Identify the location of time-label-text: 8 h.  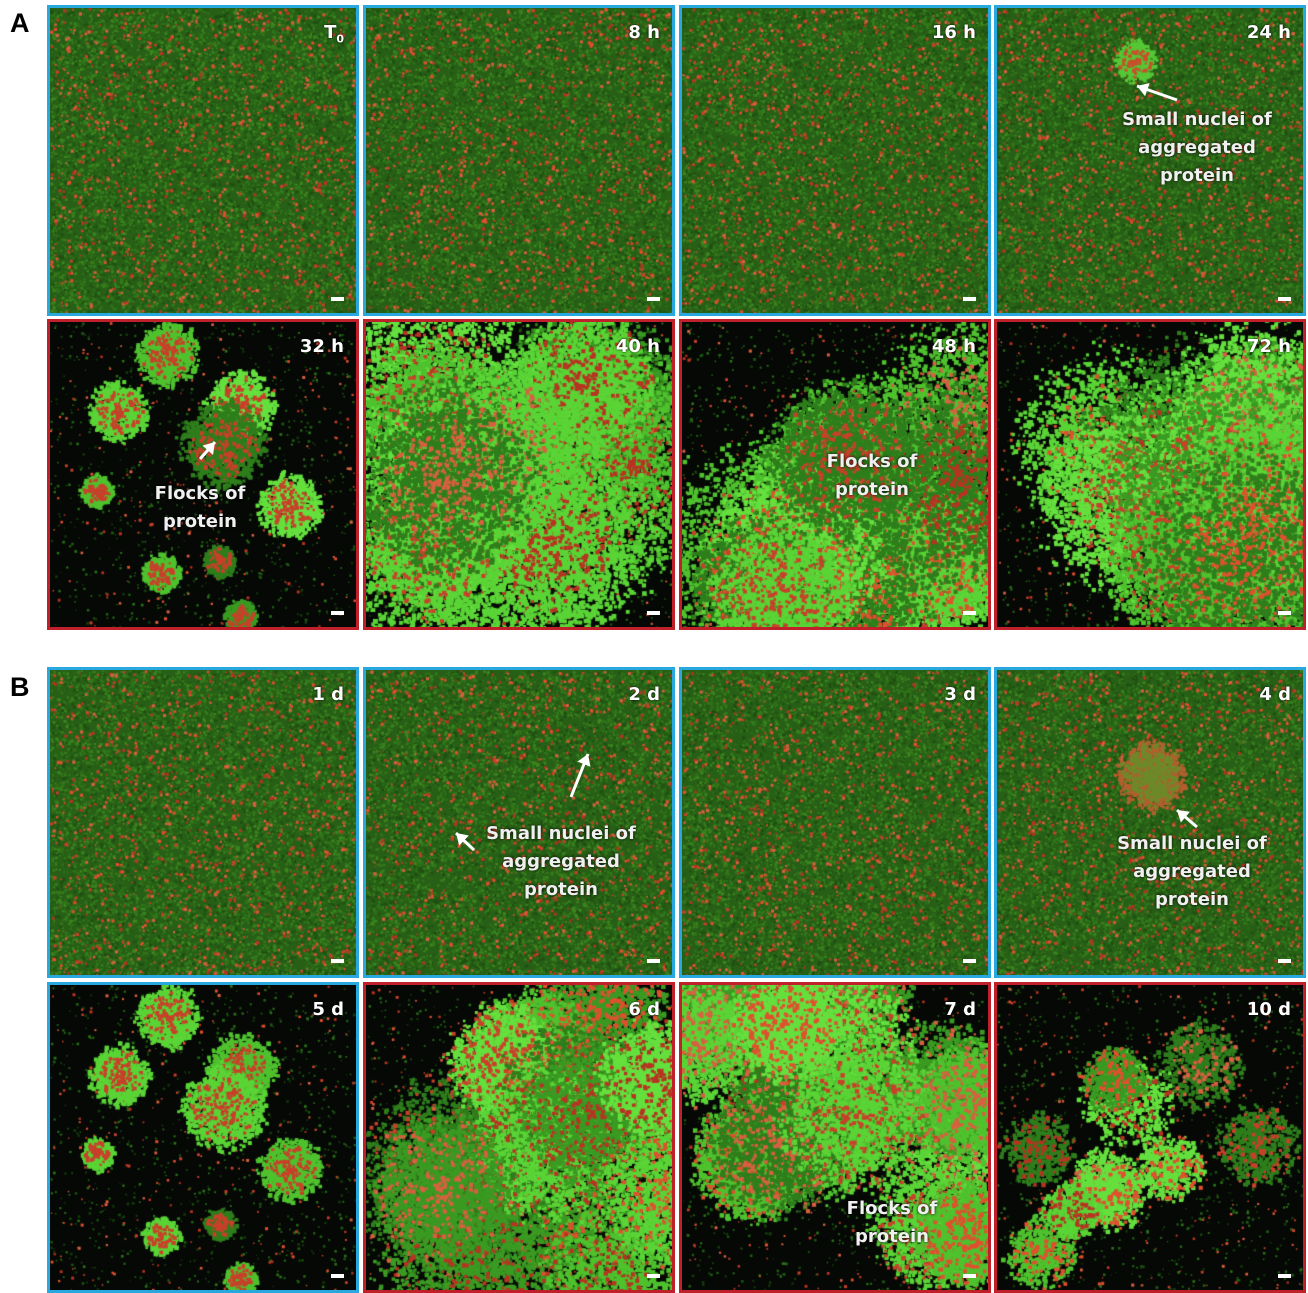
(644, 32).